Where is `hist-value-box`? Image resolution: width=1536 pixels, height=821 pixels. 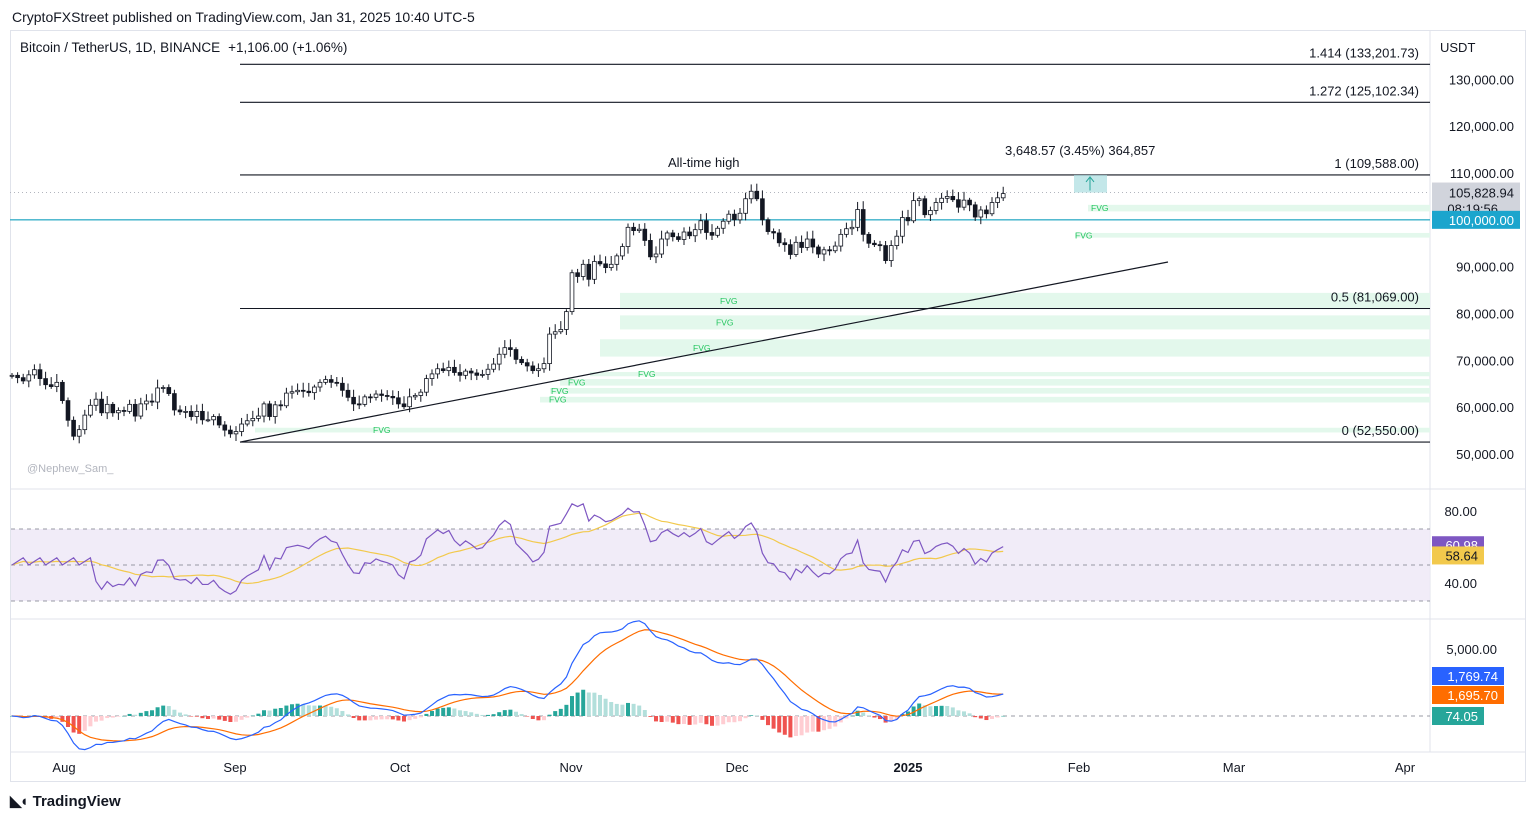
hist-value-box is located at coordinates (1458, 716).